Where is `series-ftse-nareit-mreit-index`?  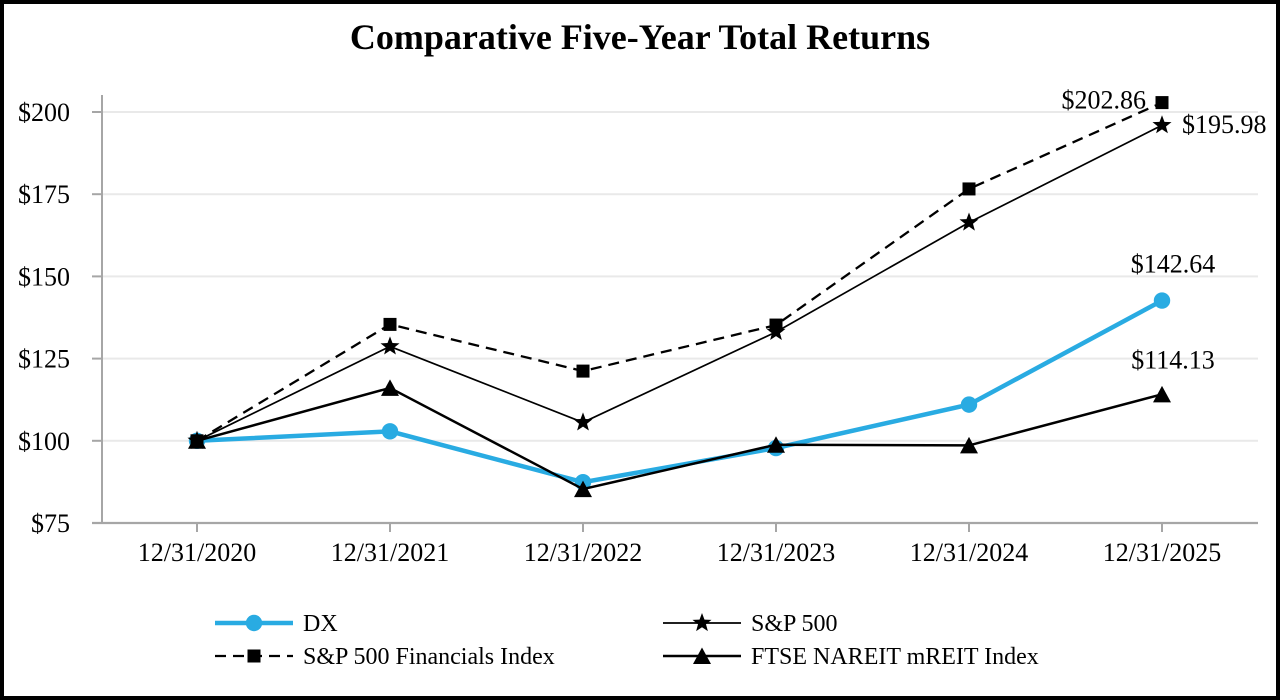
series-ftse-nareit-mreit-index is located at coordinates (679, 438).